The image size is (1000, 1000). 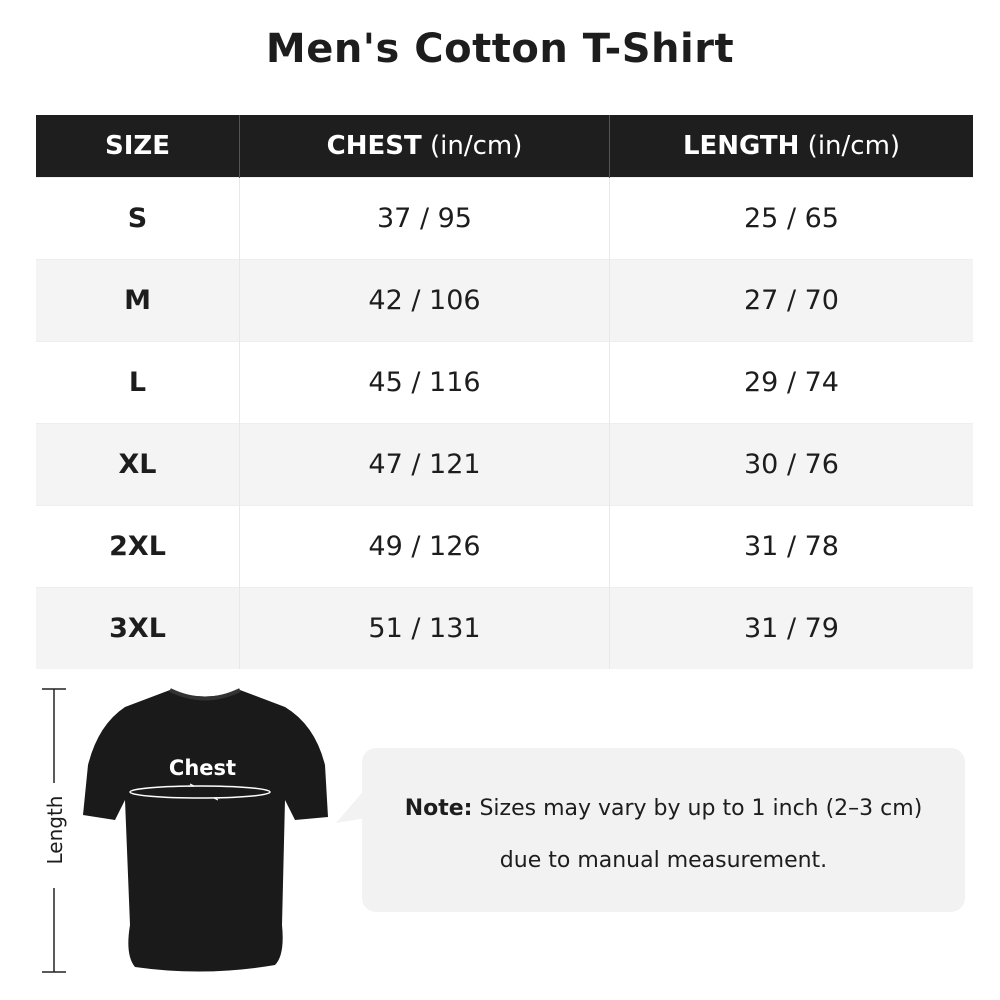 I want to click on t-shirt-image, so click(x=205, y=830).